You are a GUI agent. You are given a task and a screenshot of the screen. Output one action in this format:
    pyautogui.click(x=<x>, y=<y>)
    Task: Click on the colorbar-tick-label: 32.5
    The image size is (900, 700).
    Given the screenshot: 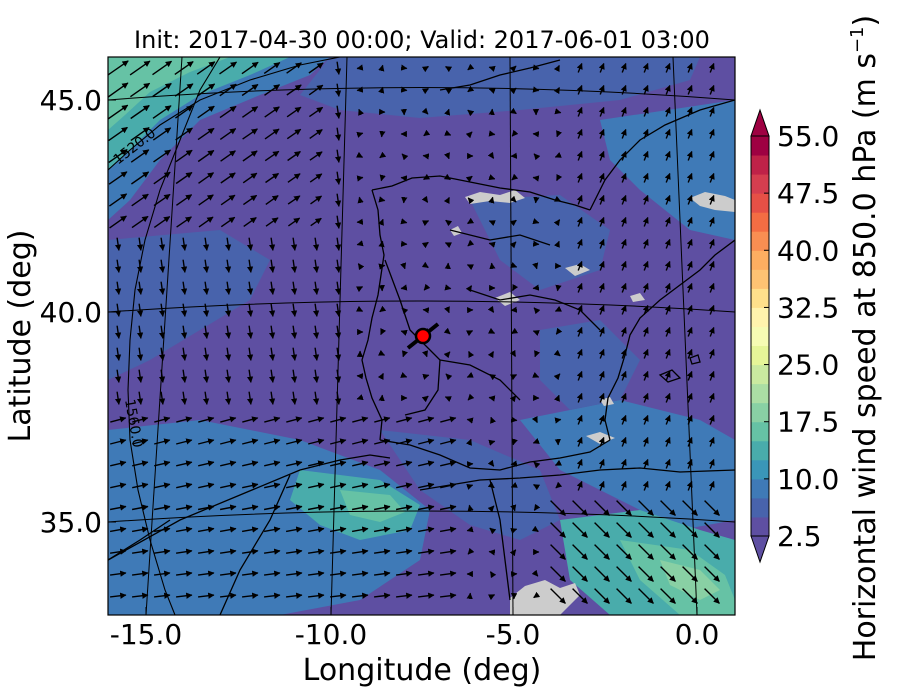 What is the action you would take?
    pyautogui.click(x=808, y=307)
    